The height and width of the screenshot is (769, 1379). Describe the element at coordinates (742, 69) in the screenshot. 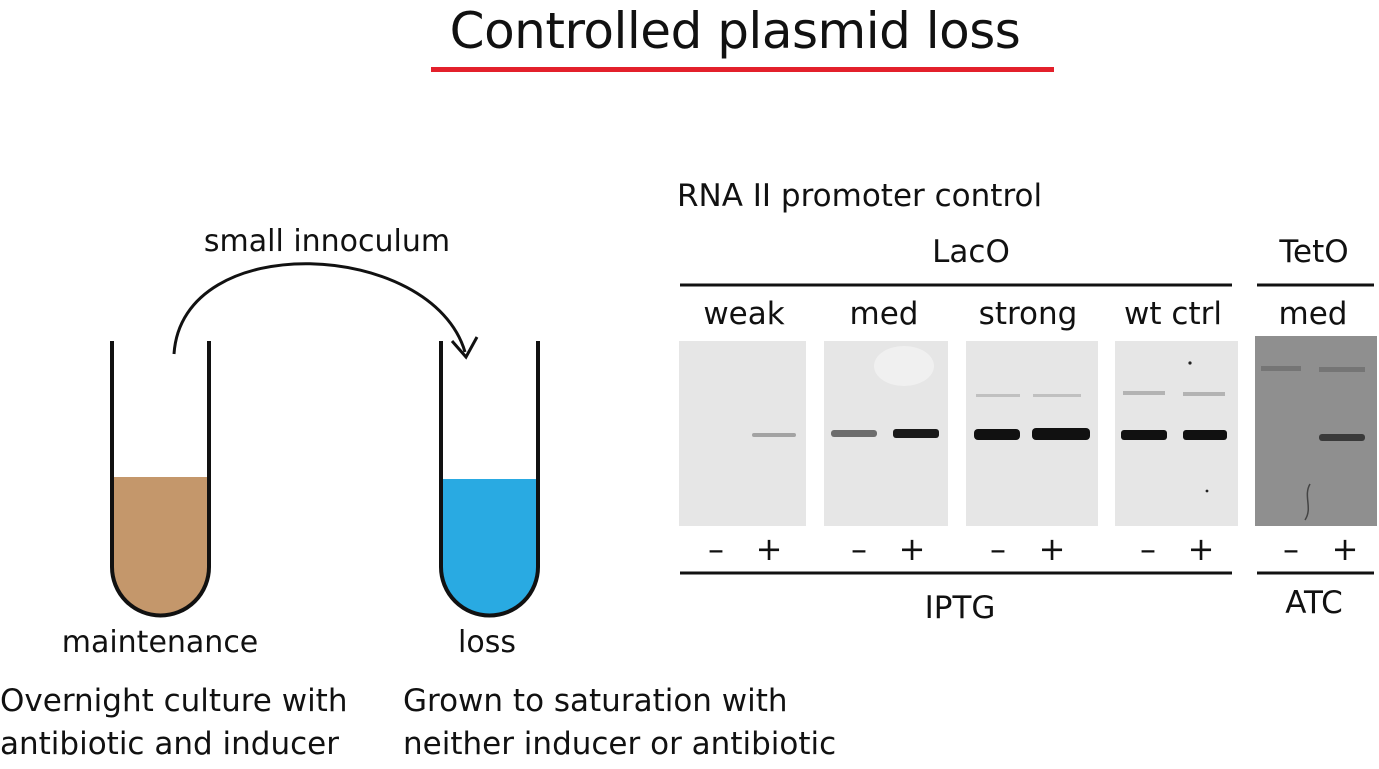

I see `title-underline` at that location.